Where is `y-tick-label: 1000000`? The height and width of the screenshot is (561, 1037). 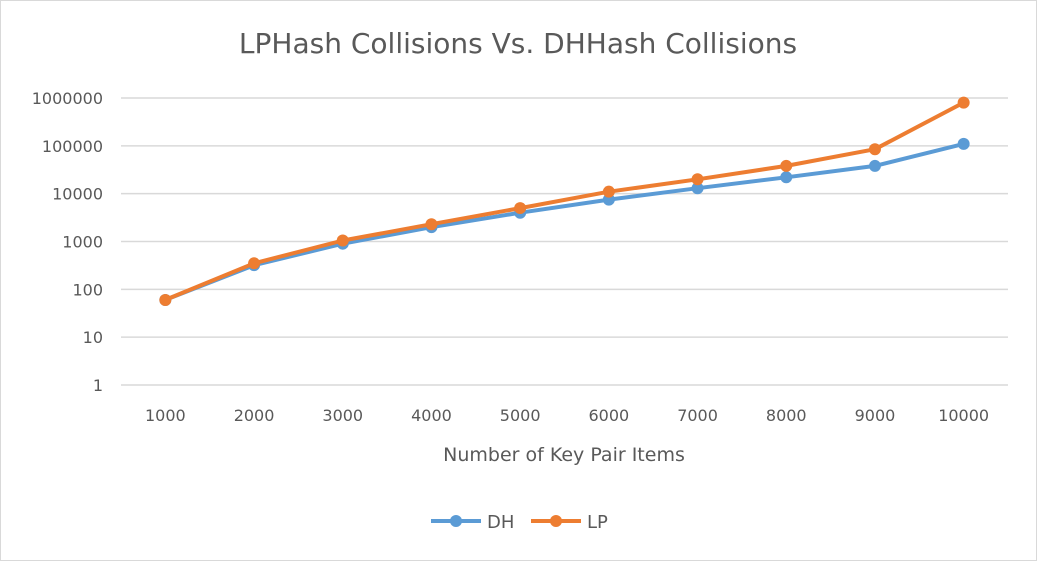
y-tick-label: 1000000 is located at coordinates (67, 98).